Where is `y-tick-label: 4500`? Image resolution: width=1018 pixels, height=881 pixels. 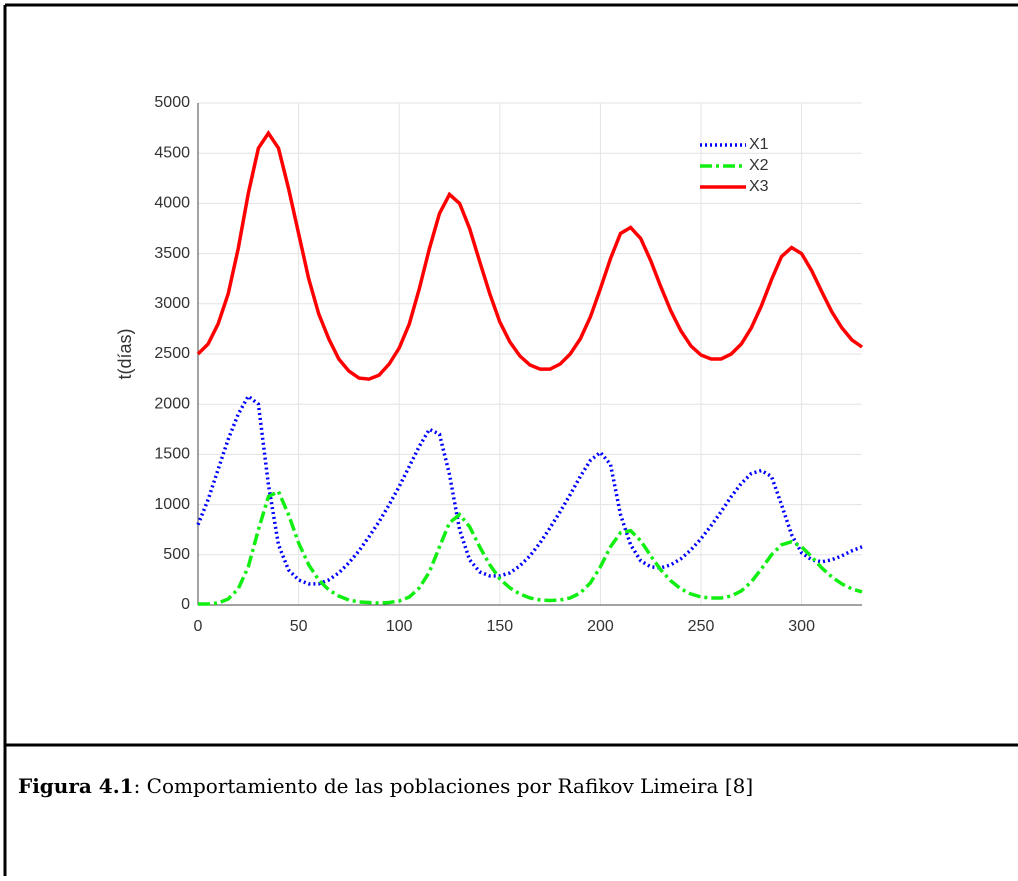
y-tick-label: 4500 is located at coordinates (172, 152).